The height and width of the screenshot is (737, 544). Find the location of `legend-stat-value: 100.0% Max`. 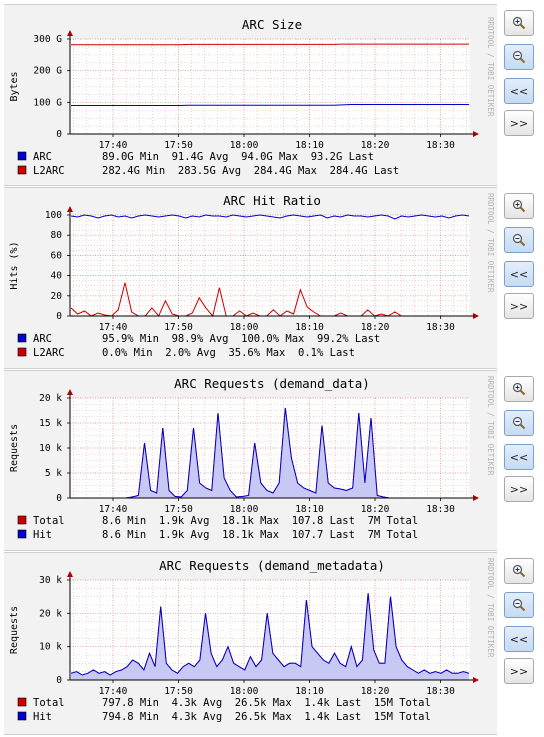

legend-stat-value: 100.0% Max is located at coordinates (272, 339).